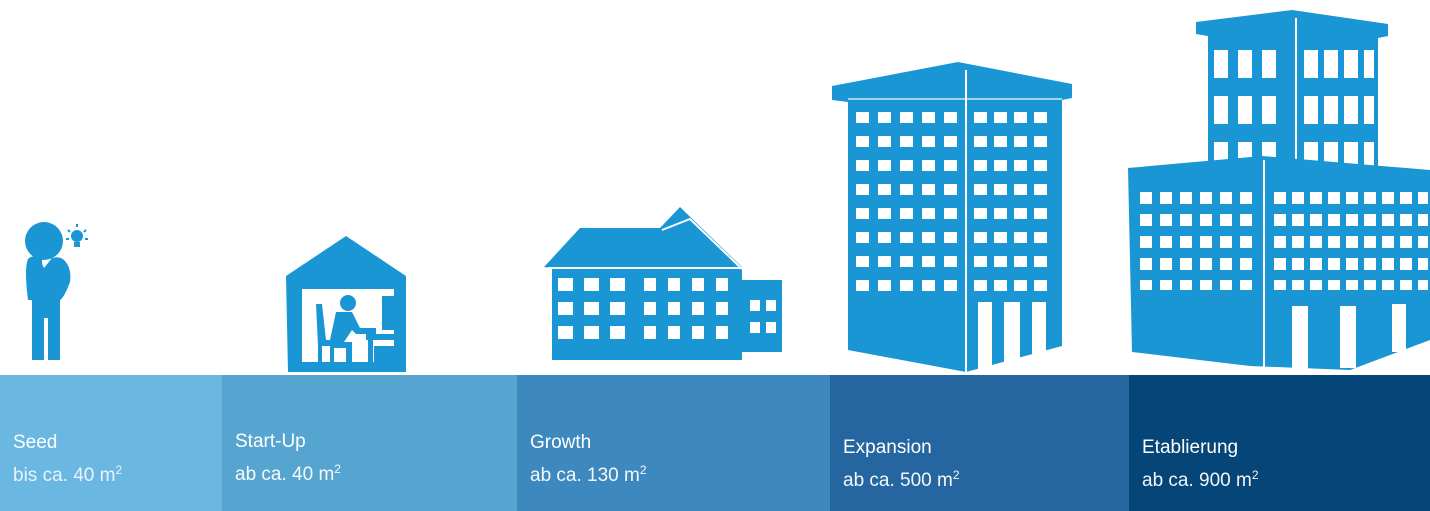 This screenshot has width=1430, height=511. I want to click on stage-area: ab ca. 500 m2, so click(901, 479).